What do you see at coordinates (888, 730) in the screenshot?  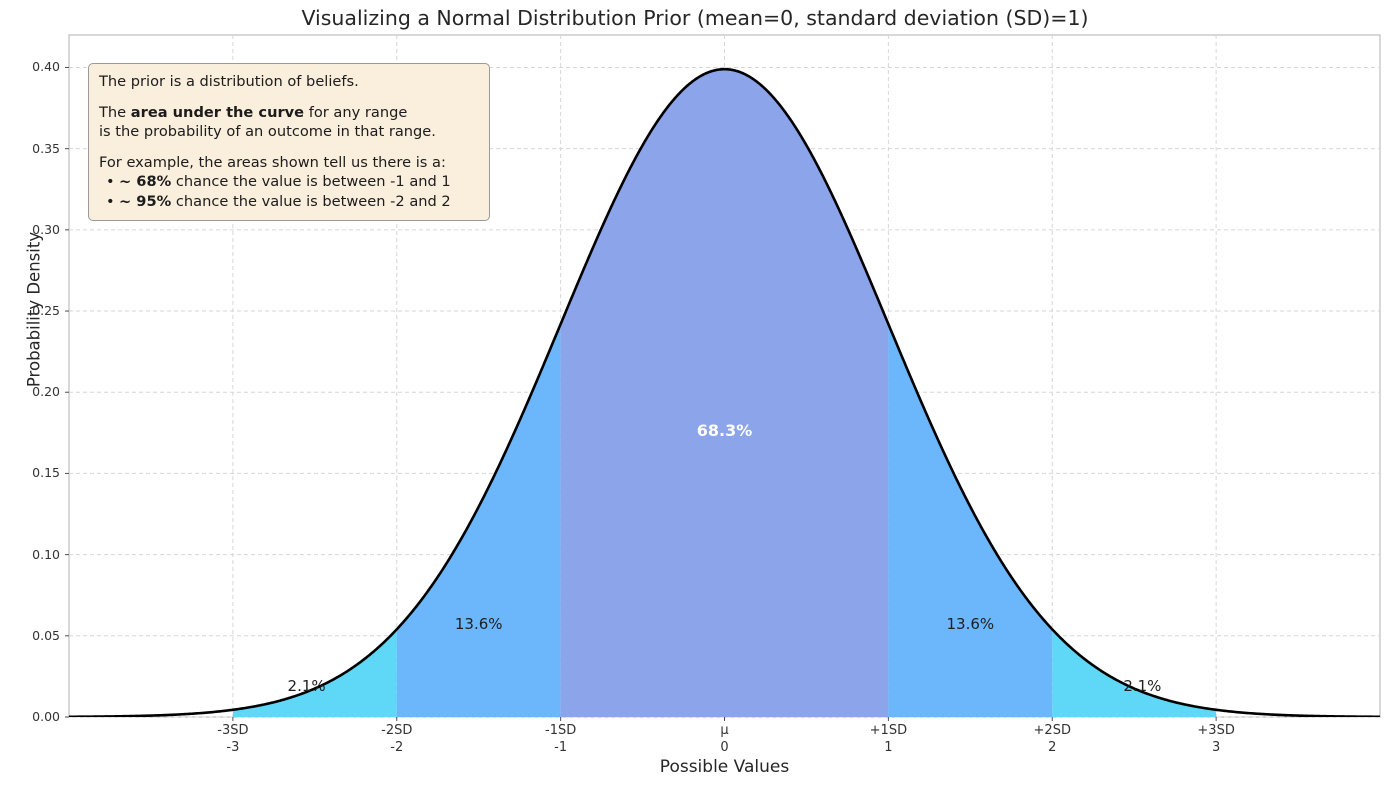 I see `x-tick-sd-label: +1SD` at bounding box center [888, 730].